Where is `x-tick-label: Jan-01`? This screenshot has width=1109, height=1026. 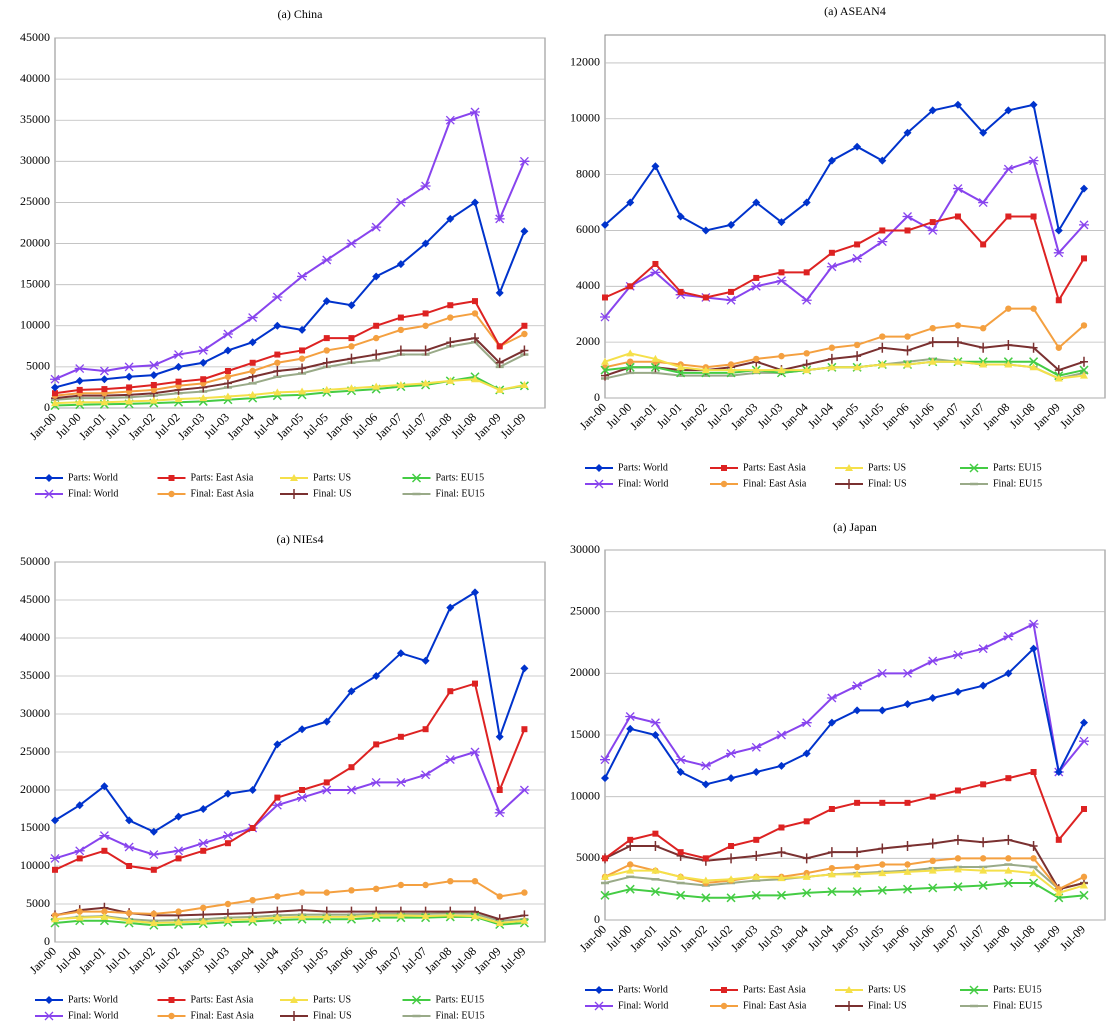
x-tick-label: Jan-01 is located at coordinates (643, 938).